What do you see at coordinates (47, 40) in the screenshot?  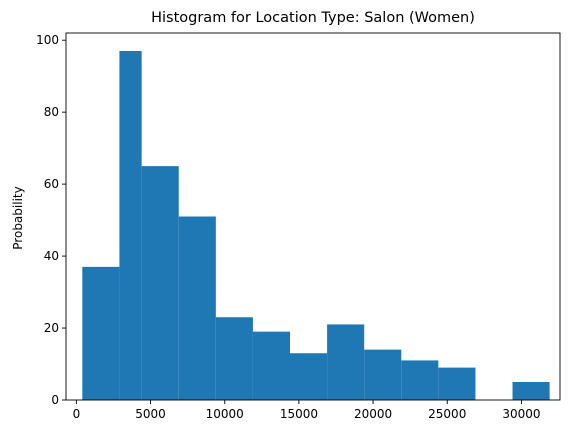 I see `y-tick-label-5: 100` at bounding box center [47, 40].